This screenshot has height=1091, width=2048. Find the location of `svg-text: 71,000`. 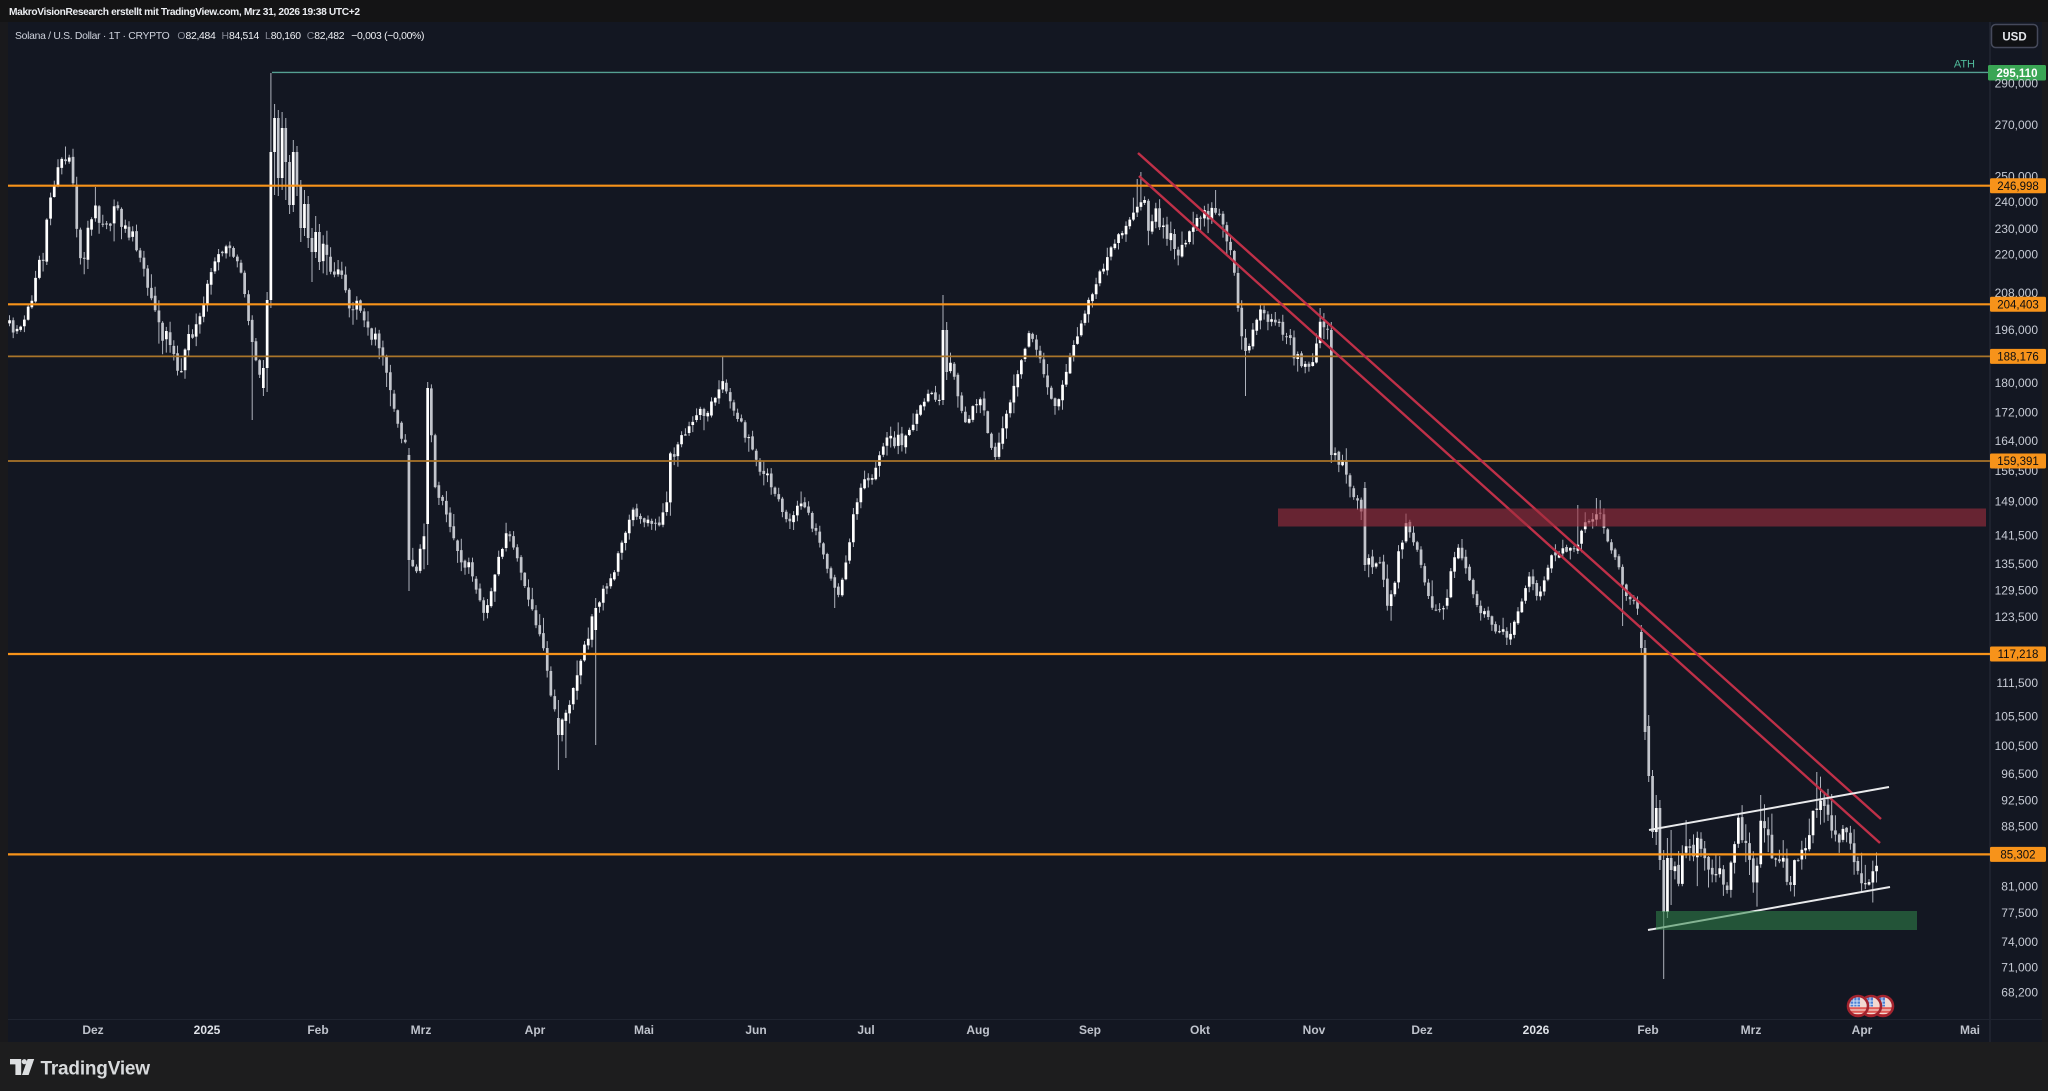

svg-text: 71,000 is located at coordinates (2019, 967).